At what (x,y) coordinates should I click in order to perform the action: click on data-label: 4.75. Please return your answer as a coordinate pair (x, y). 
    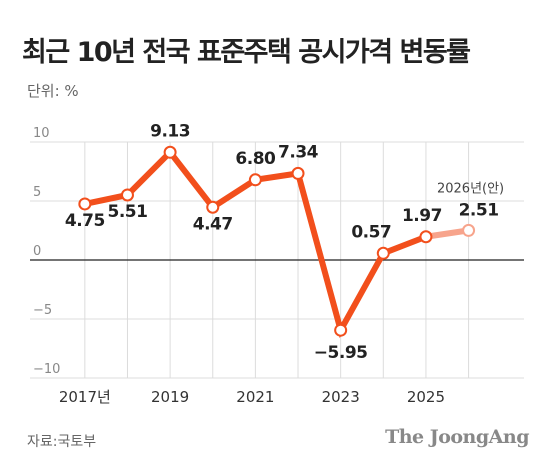
    Looking at the image, I should click on (85, 221).